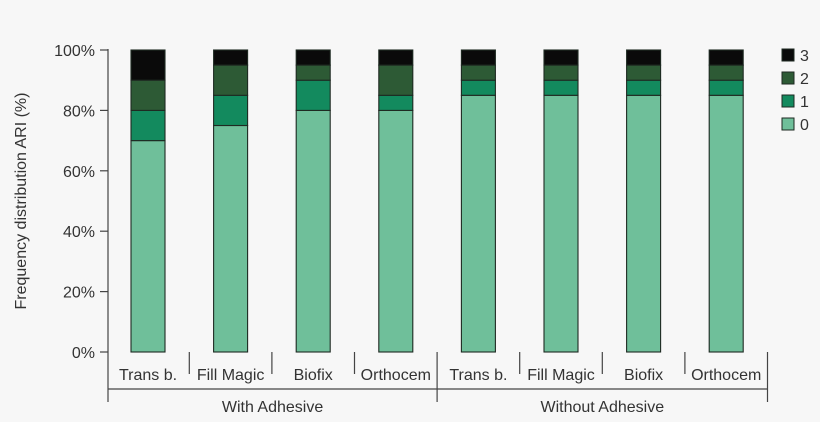 This screenshot has width=820, height=422. Describe the element at coordinates (804, 56) in the screenshot. I see `legend-label: 3` at that location.